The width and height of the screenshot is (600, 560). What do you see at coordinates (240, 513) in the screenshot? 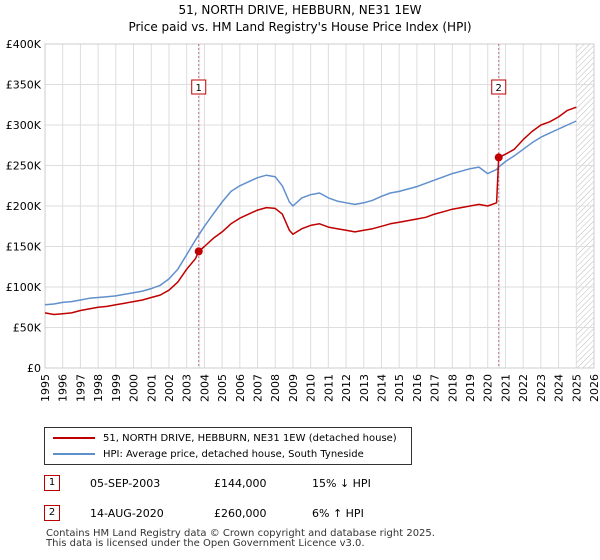
I see `transaction-price: £260,000` at bounding box center [240, 513].